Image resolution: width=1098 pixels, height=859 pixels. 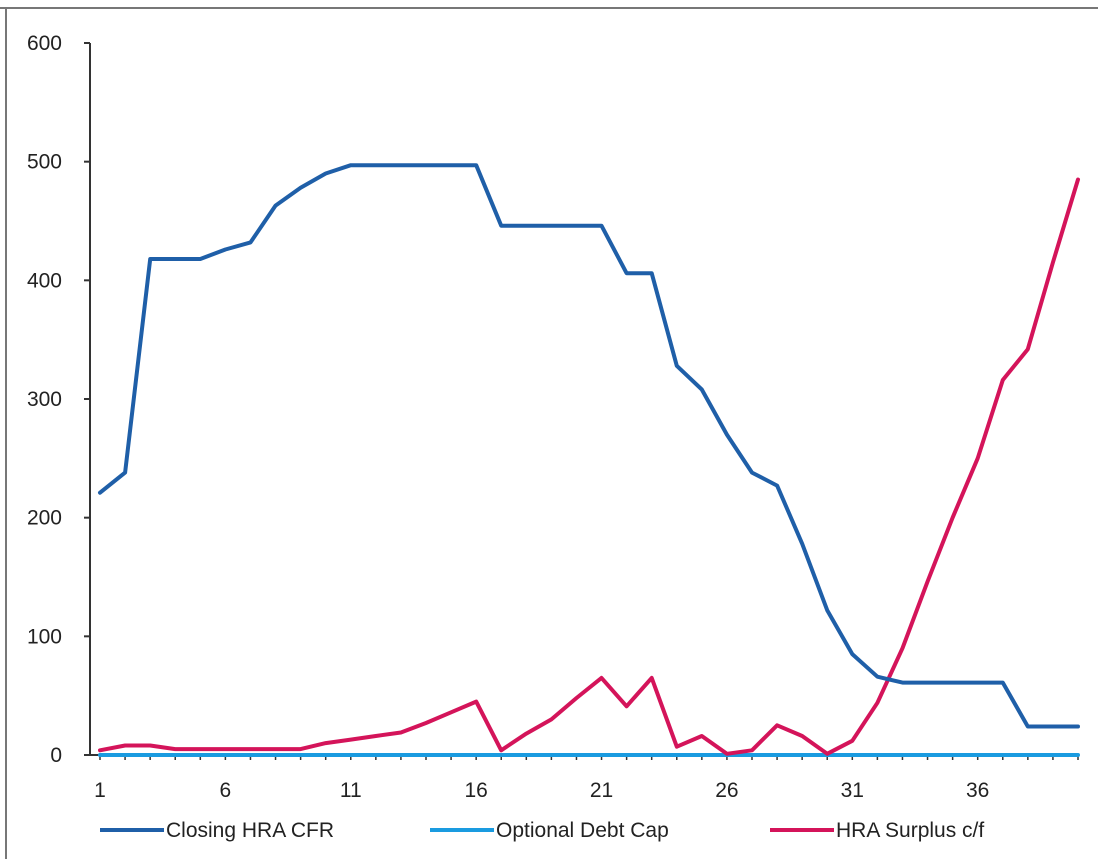 What do you see at coordinates (250, 830) in the screenshot?
I see `legend-label-closing-hra-cfr: Closing HRA CFR` at bounding box center [250, 830].